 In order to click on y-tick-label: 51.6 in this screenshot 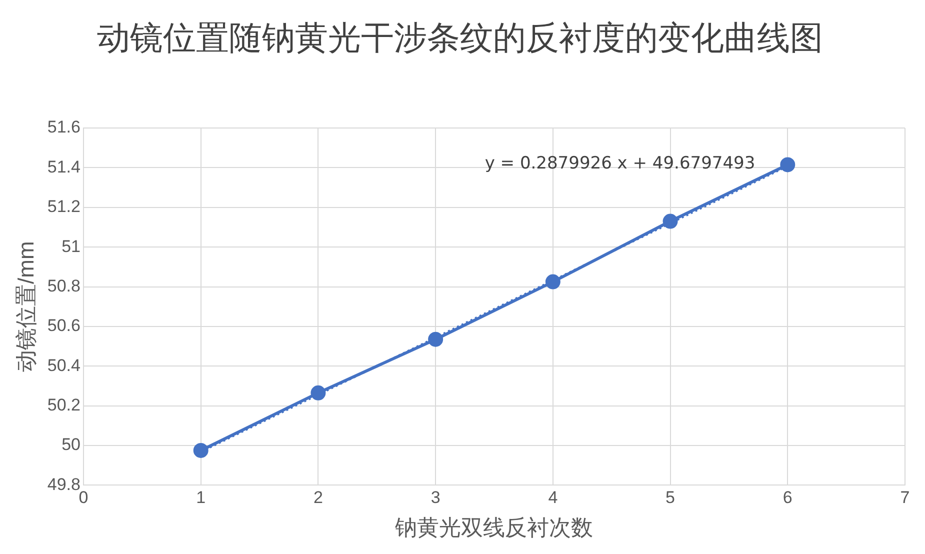, I will do `click(63, 127)`.